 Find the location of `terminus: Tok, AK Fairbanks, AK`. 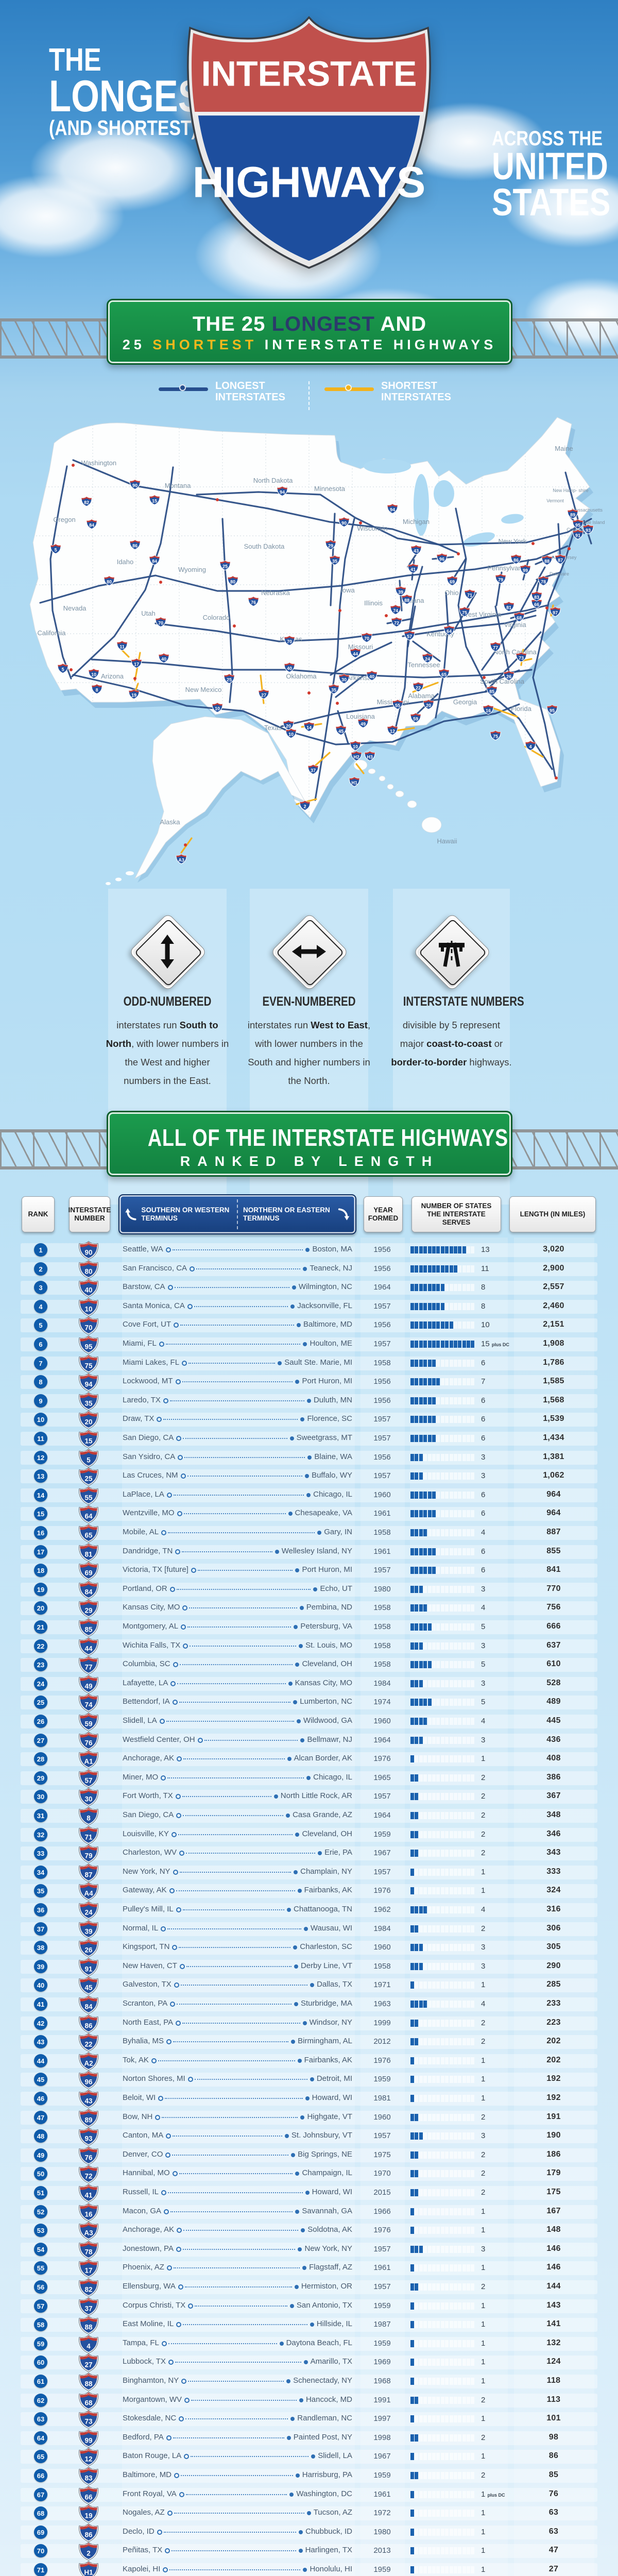

terminus: Tok, AK Fairbanks, AK is located at coordinates (238, 2060).